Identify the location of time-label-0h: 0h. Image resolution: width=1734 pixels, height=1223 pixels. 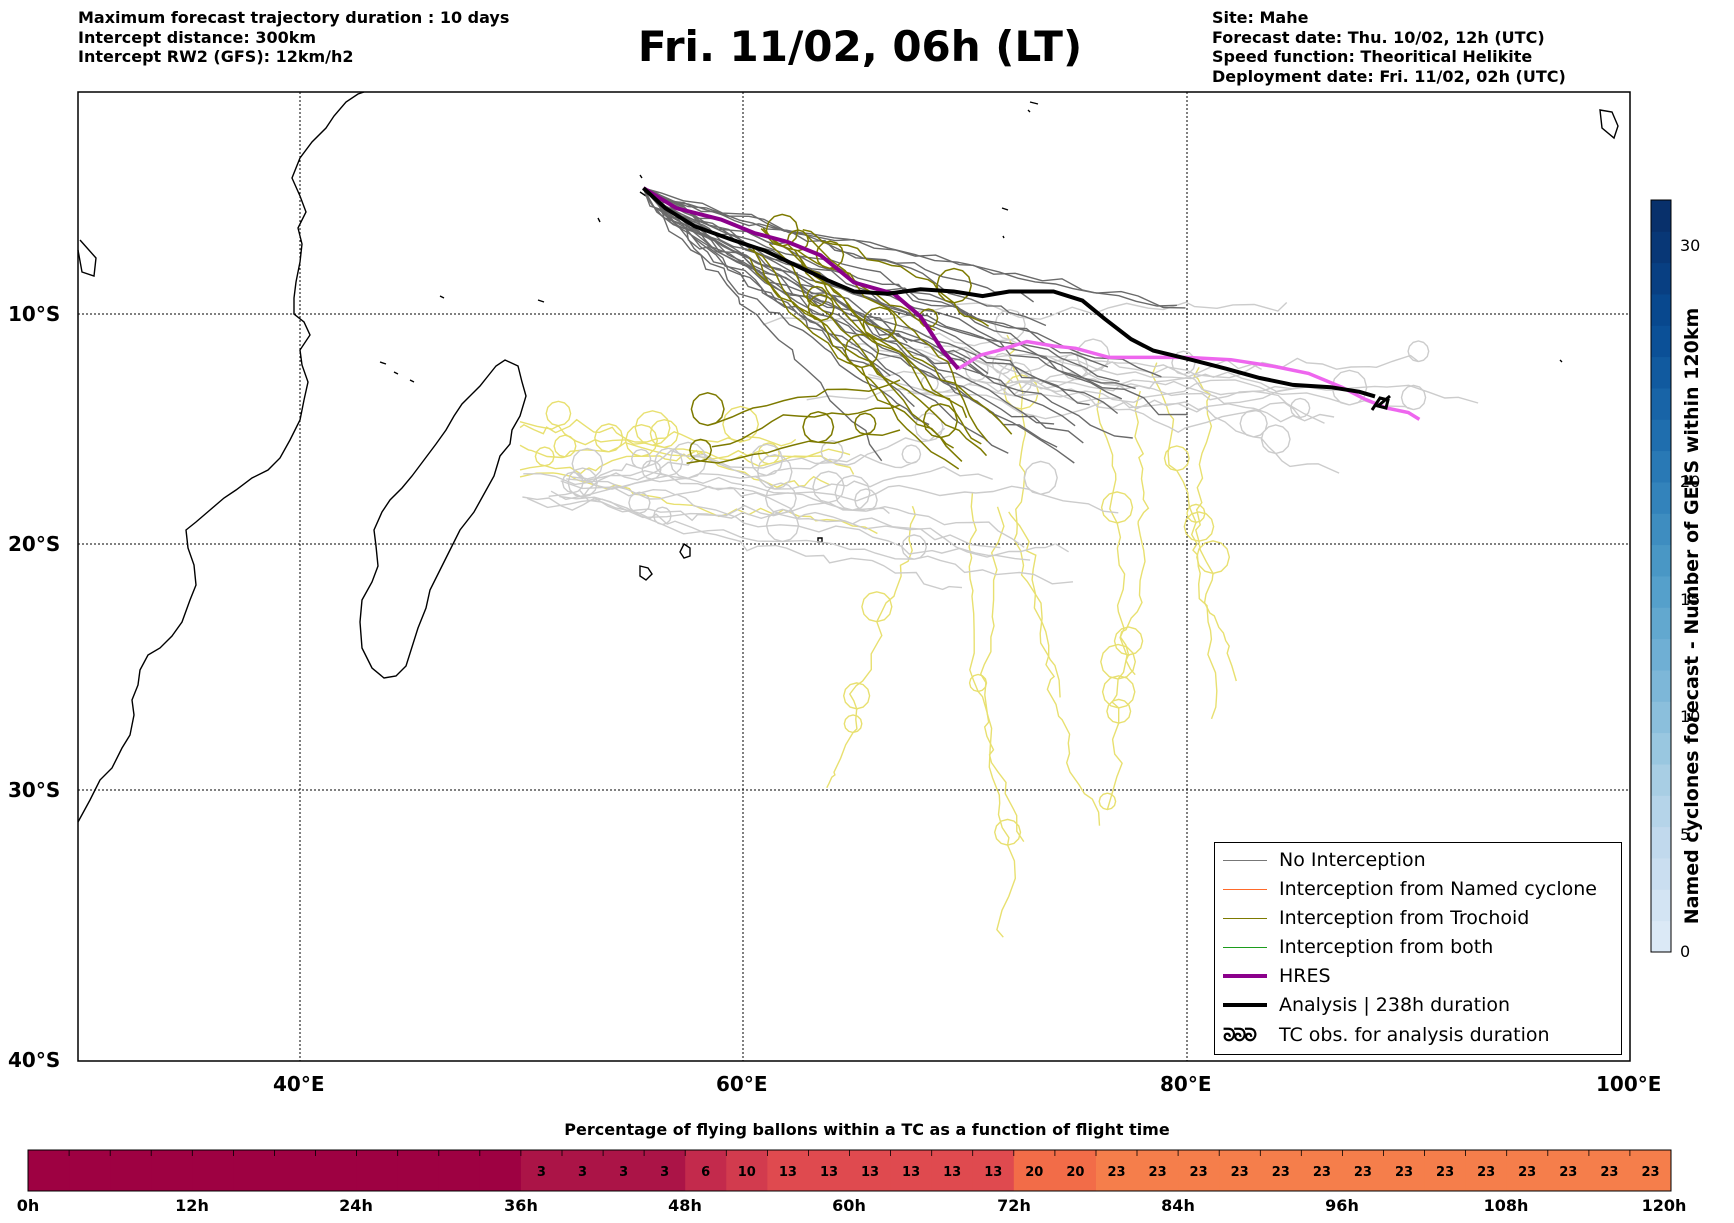
(28, 1205).